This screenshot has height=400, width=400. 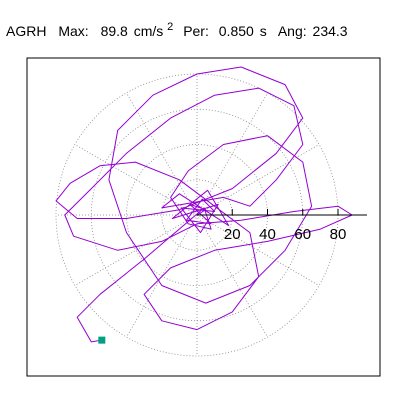 What do you see at coordinates (196, 31) in the screenshot?
I see `period-label: Per:` at bounding box center [196, 31].